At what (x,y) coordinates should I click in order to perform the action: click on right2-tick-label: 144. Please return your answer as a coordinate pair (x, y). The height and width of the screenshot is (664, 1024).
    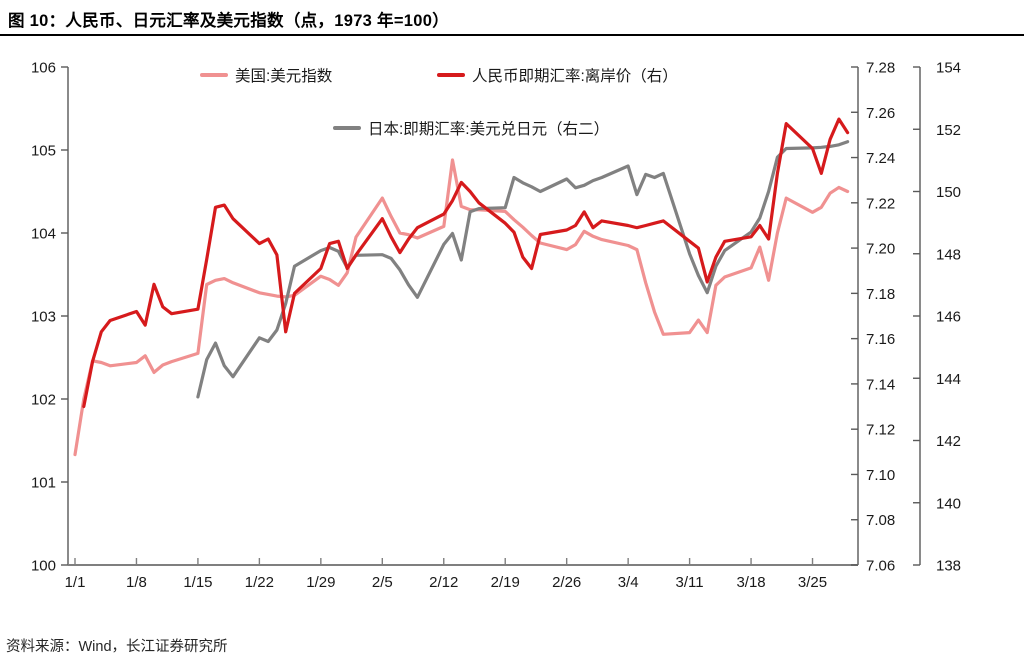
    Looking at the image, I should click on (948, 379).